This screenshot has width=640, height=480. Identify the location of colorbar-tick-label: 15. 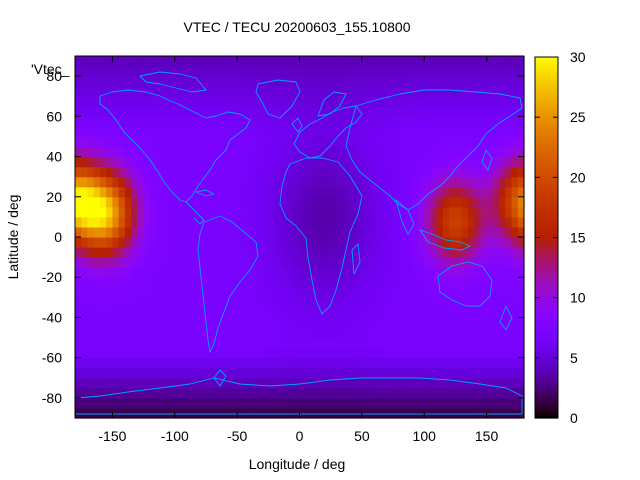
(578, 238).